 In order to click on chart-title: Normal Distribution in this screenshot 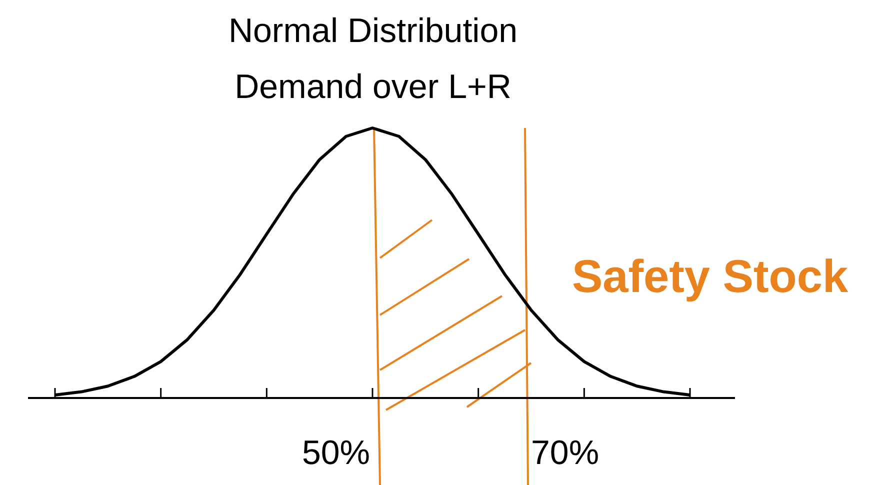, I will do `click(373, 31)`.